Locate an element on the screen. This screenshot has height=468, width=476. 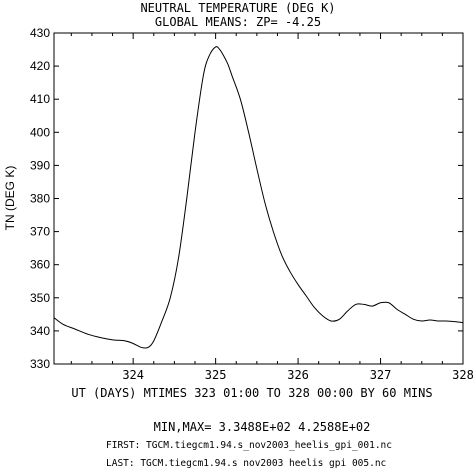
y-axis-label: TN (DEG K) is located at coordinates (10, 198).